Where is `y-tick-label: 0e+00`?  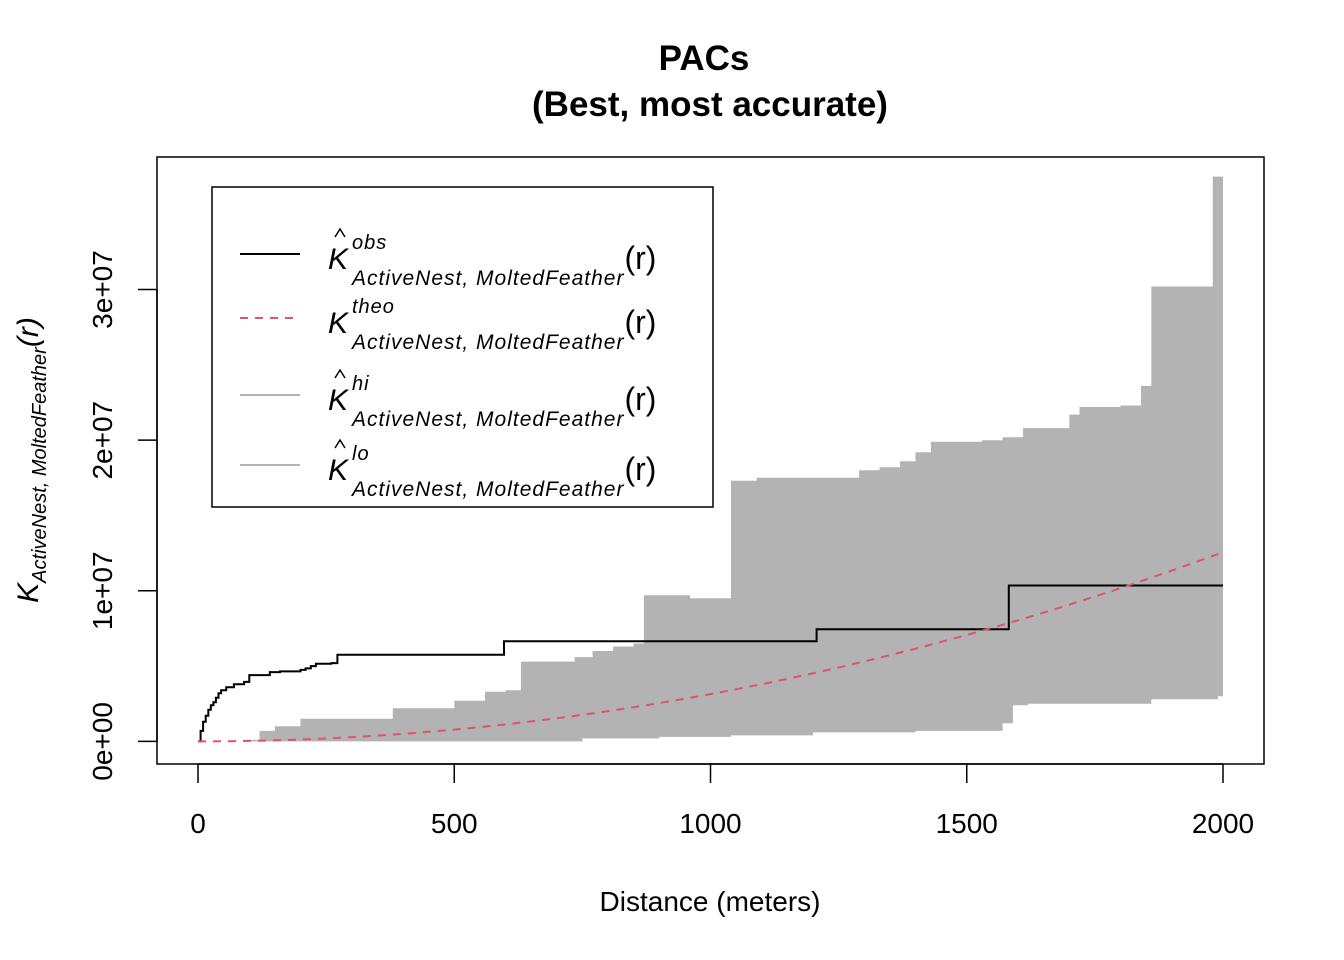
y-tick-label: 0e+00 is located at coordinates (102, 741).